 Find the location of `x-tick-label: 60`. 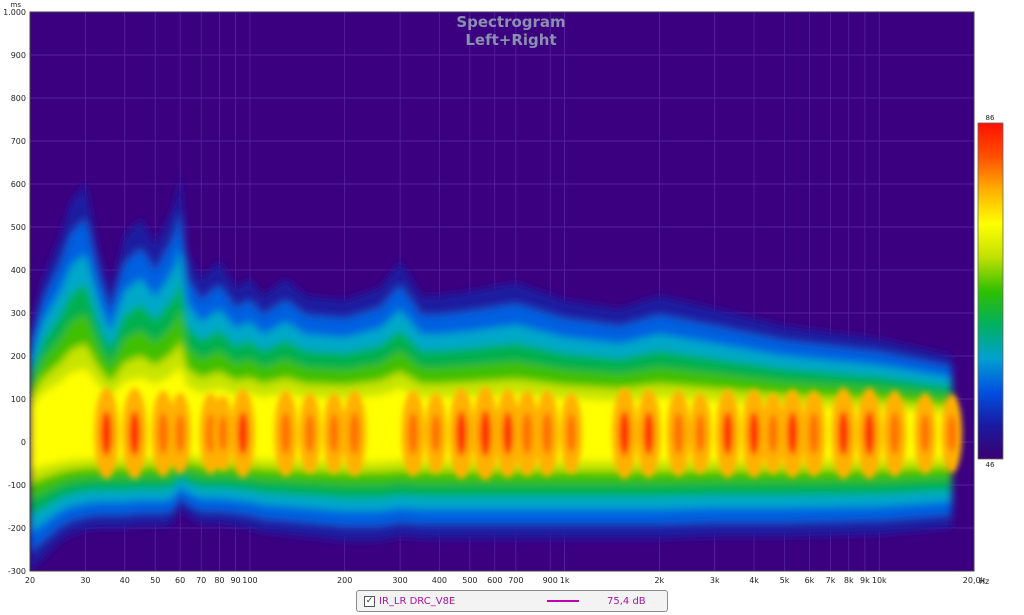

x-tick-label: 60 is located at coordinates (180, 580).